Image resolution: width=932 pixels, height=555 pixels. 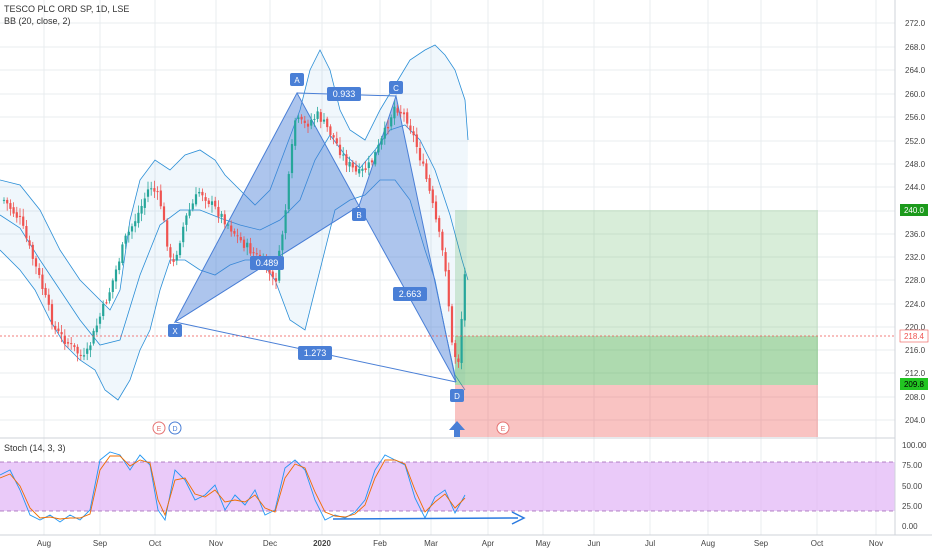 I want to click on stoch-indicator-label: Stoch (14, 3, 3), so click(x=35, y=448).